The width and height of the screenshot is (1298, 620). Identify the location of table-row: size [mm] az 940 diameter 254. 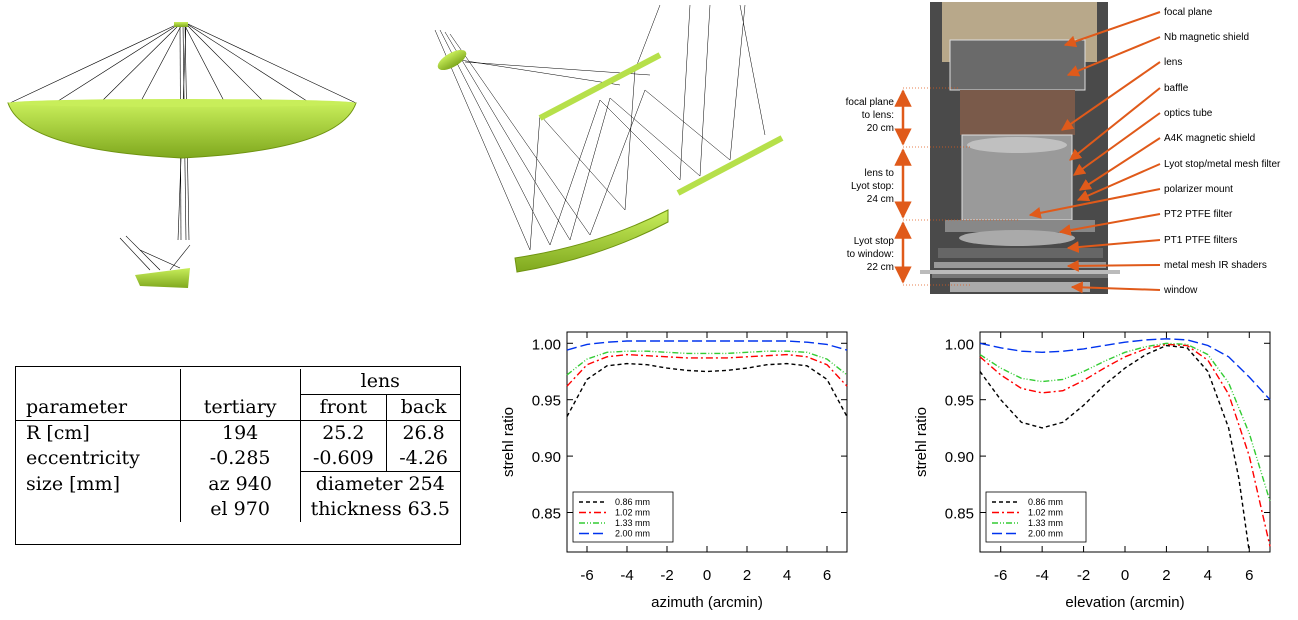
(238, 484).